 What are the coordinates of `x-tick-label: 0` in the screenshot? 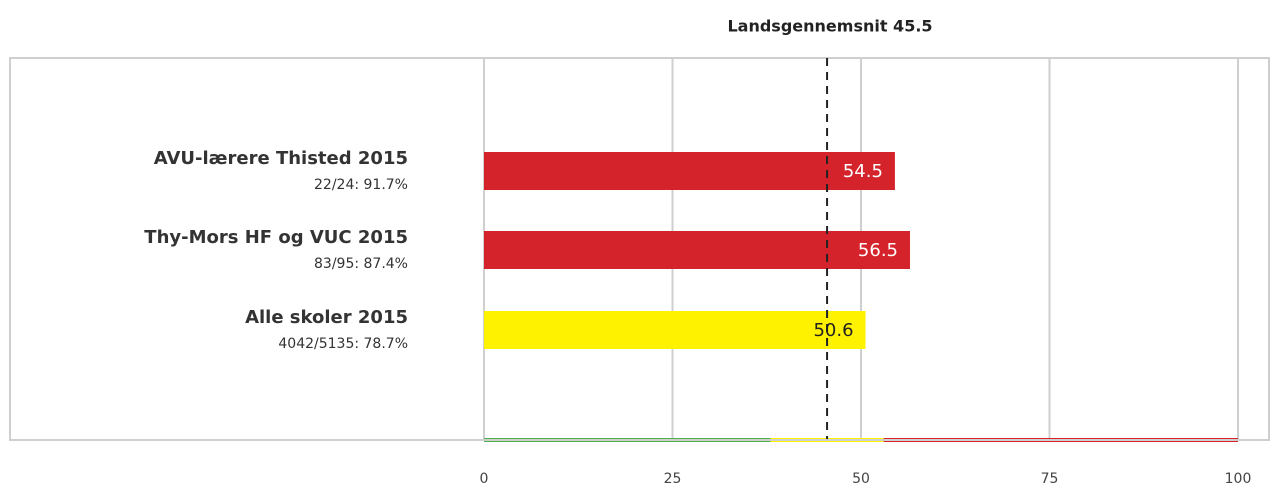 It's located at (484, 478).